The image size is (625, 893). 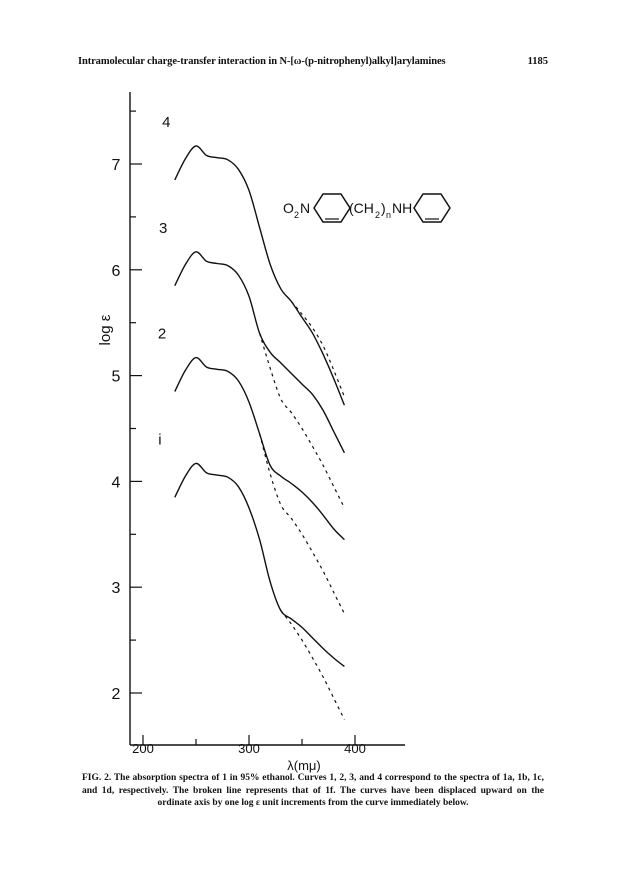 What do you see at coordinates (288, 208) in the screenshot?
I see `structure-nitro-o: O` at bounding box center [288, 208].